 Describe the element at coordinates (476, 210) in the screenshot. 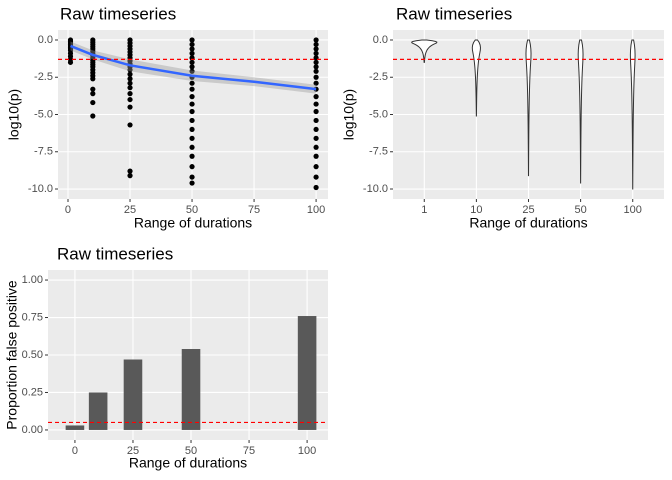

I see `x-tick-label: 10` at that location.